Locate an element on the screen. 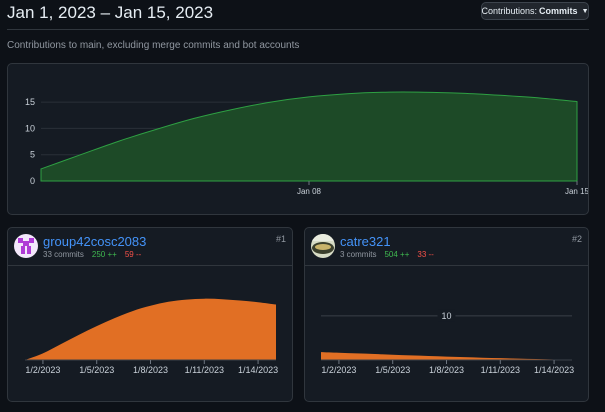 Image resolution: width=605 pixels, height=412 pixels. contributor-stats: 3 commits 504 ++ 33 -- is located at coordinates (387, 254).